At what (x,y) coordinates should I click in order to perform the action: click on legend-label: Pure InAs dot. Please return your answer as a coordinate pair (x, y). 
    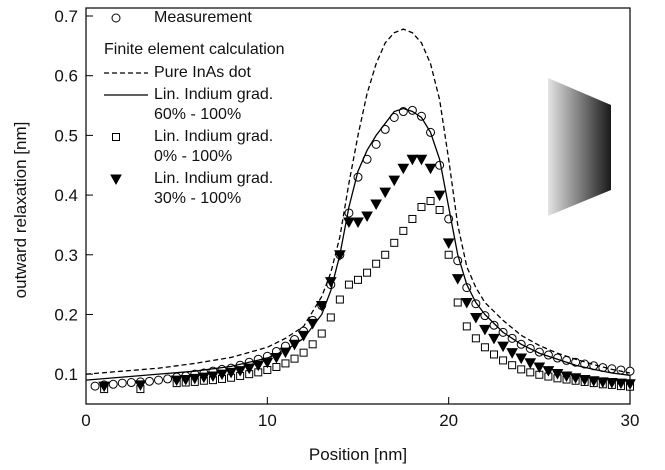
    Looking at the image, I should click on (202, 72).